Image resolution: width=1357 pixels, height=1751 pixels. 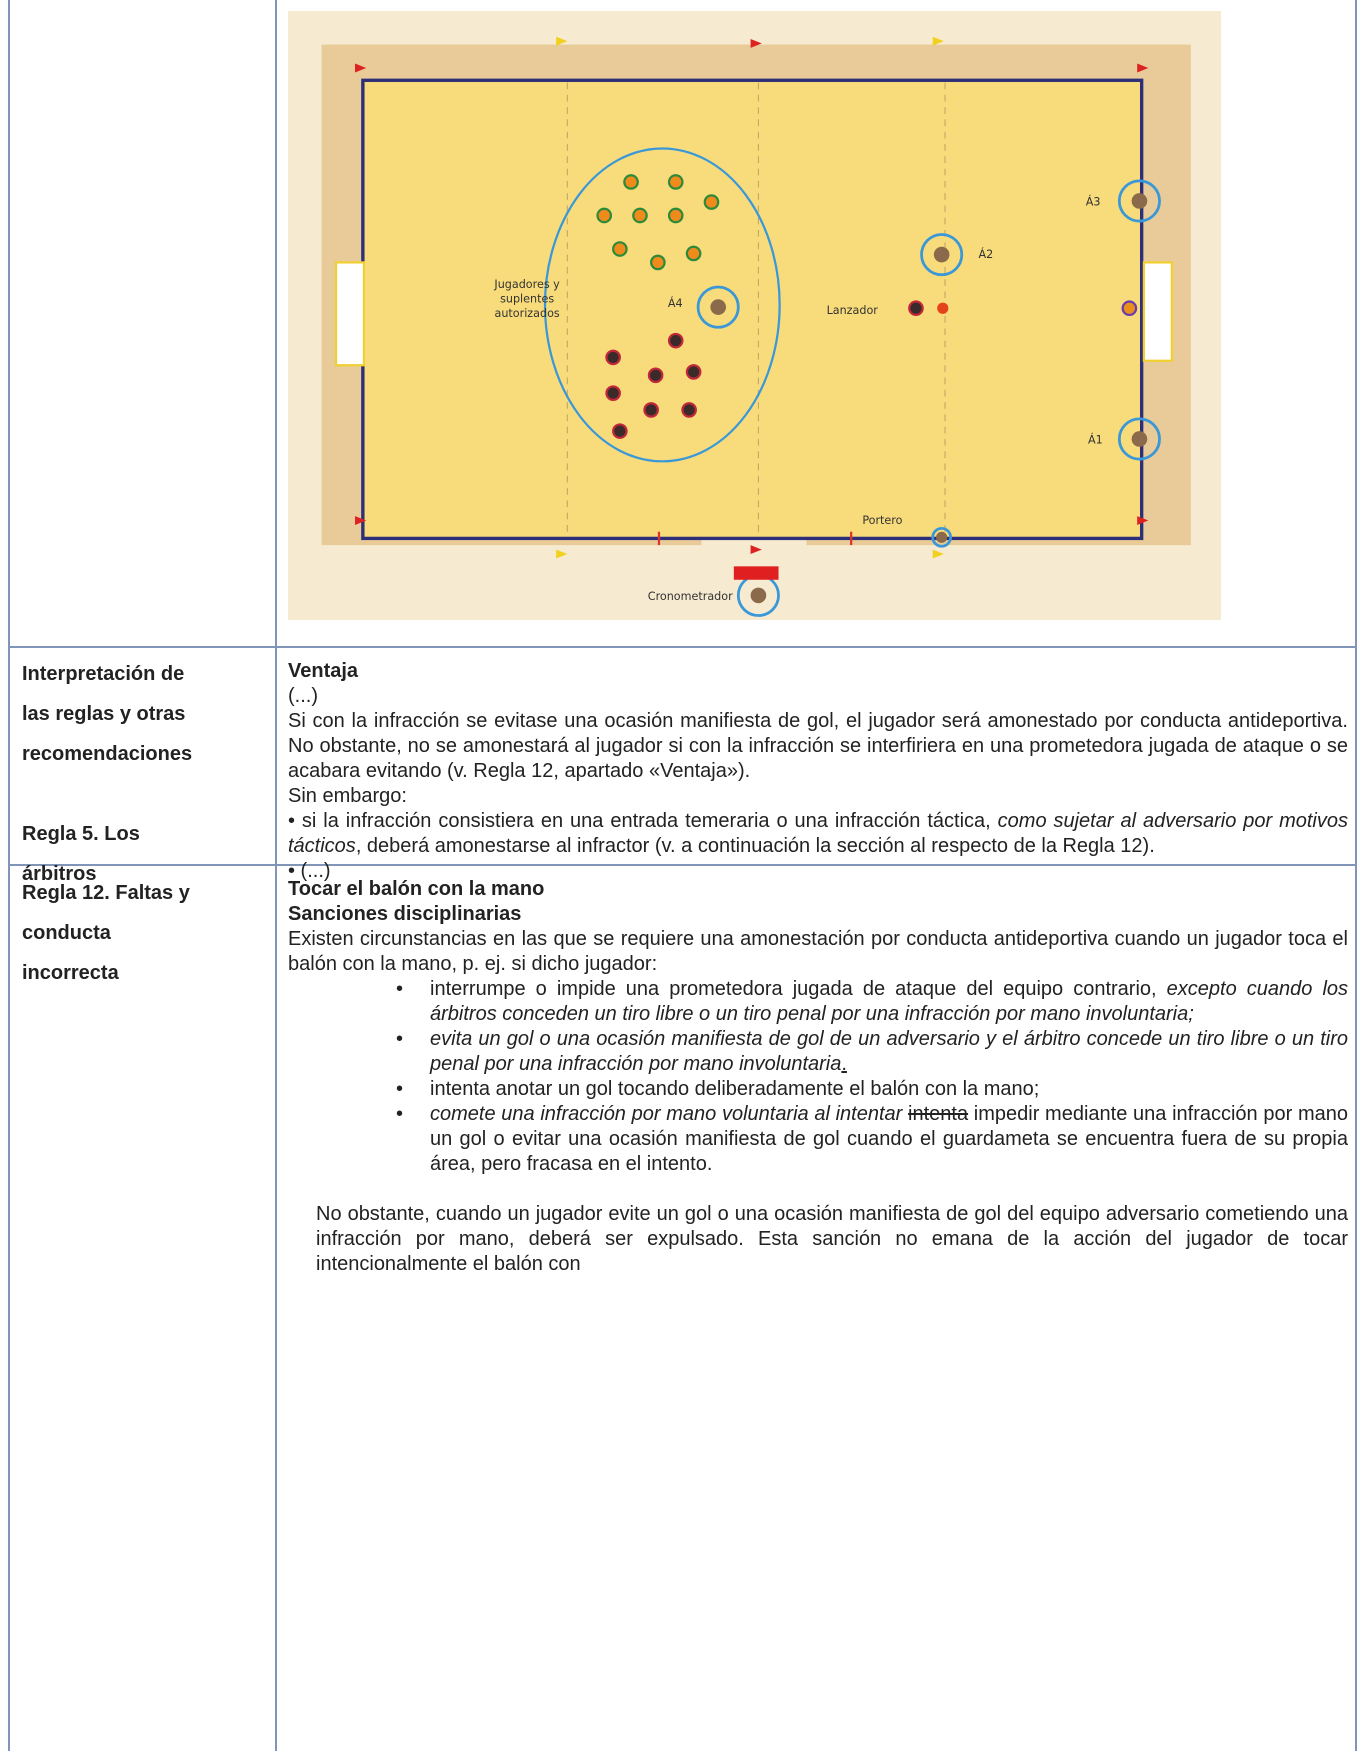 I want to click on text-run: (...), so click(x=303, y=696).